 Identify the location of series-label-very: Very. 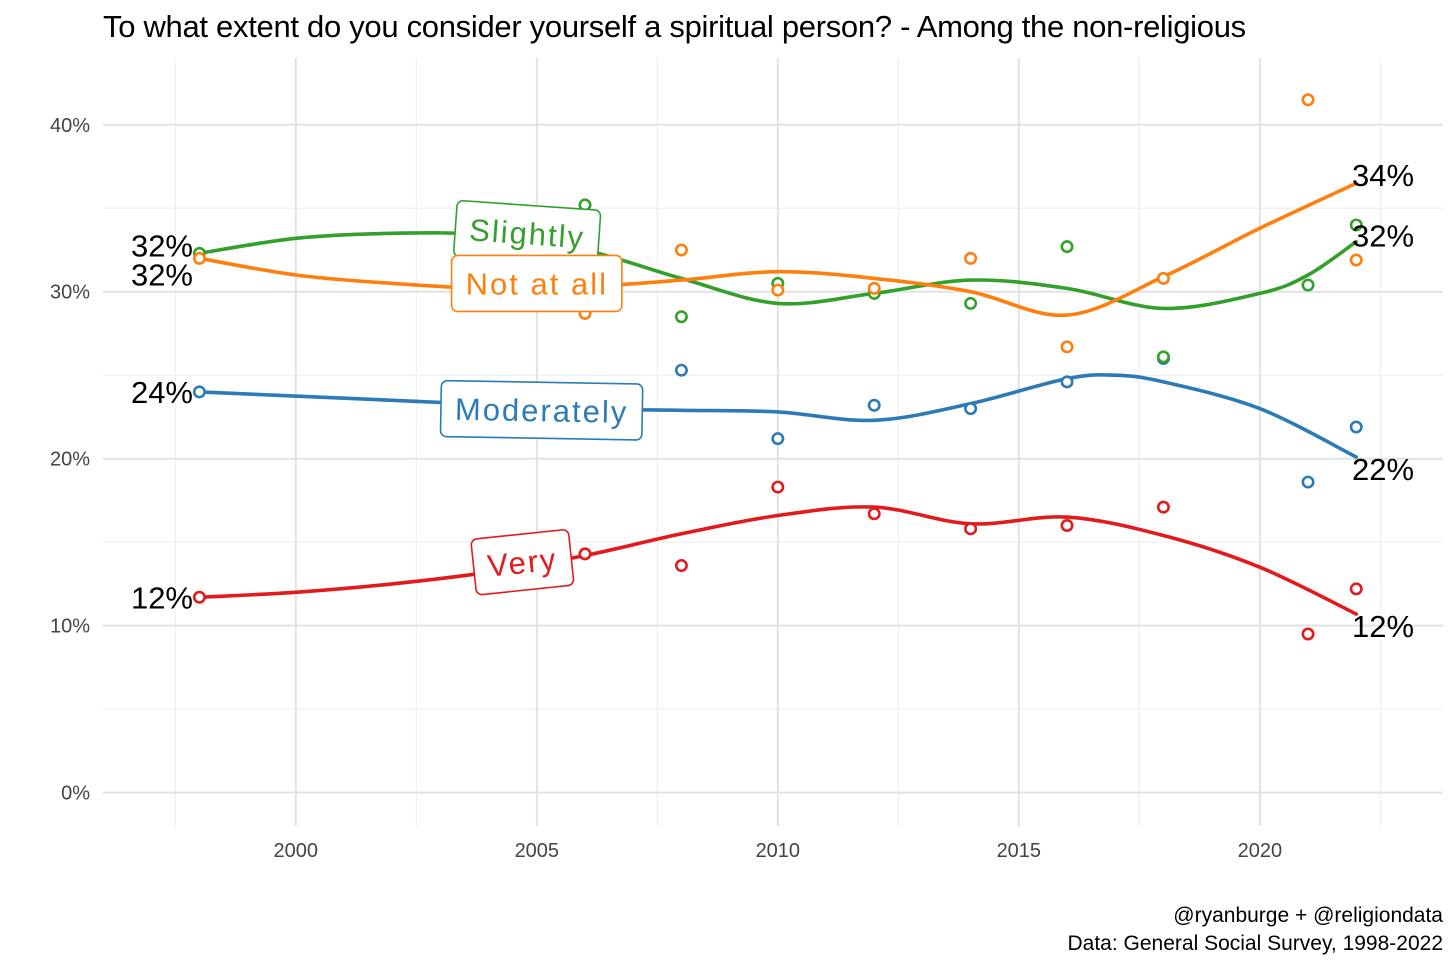
(522, 562).